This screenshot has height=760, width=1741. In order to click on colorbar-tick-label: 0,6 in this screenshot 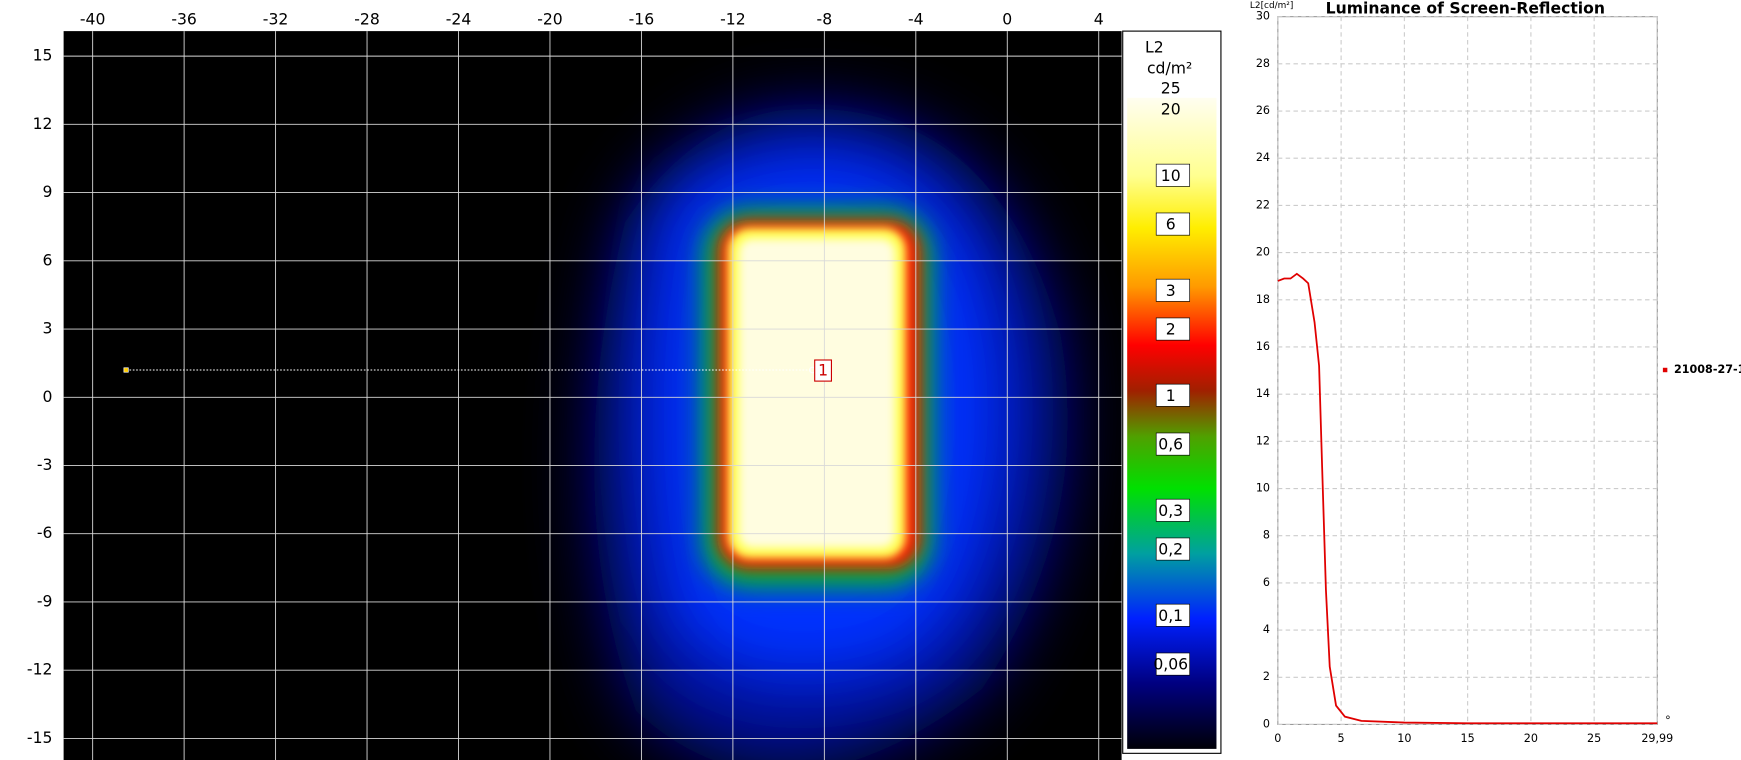, I will do `click(1170, 445)`.